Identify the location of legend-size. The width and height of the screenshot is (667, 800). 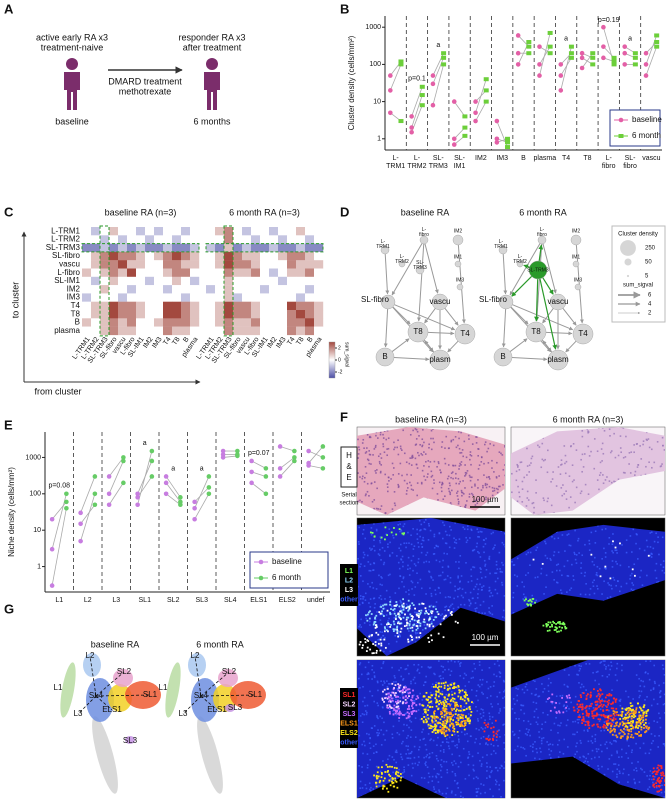
(628, 248).